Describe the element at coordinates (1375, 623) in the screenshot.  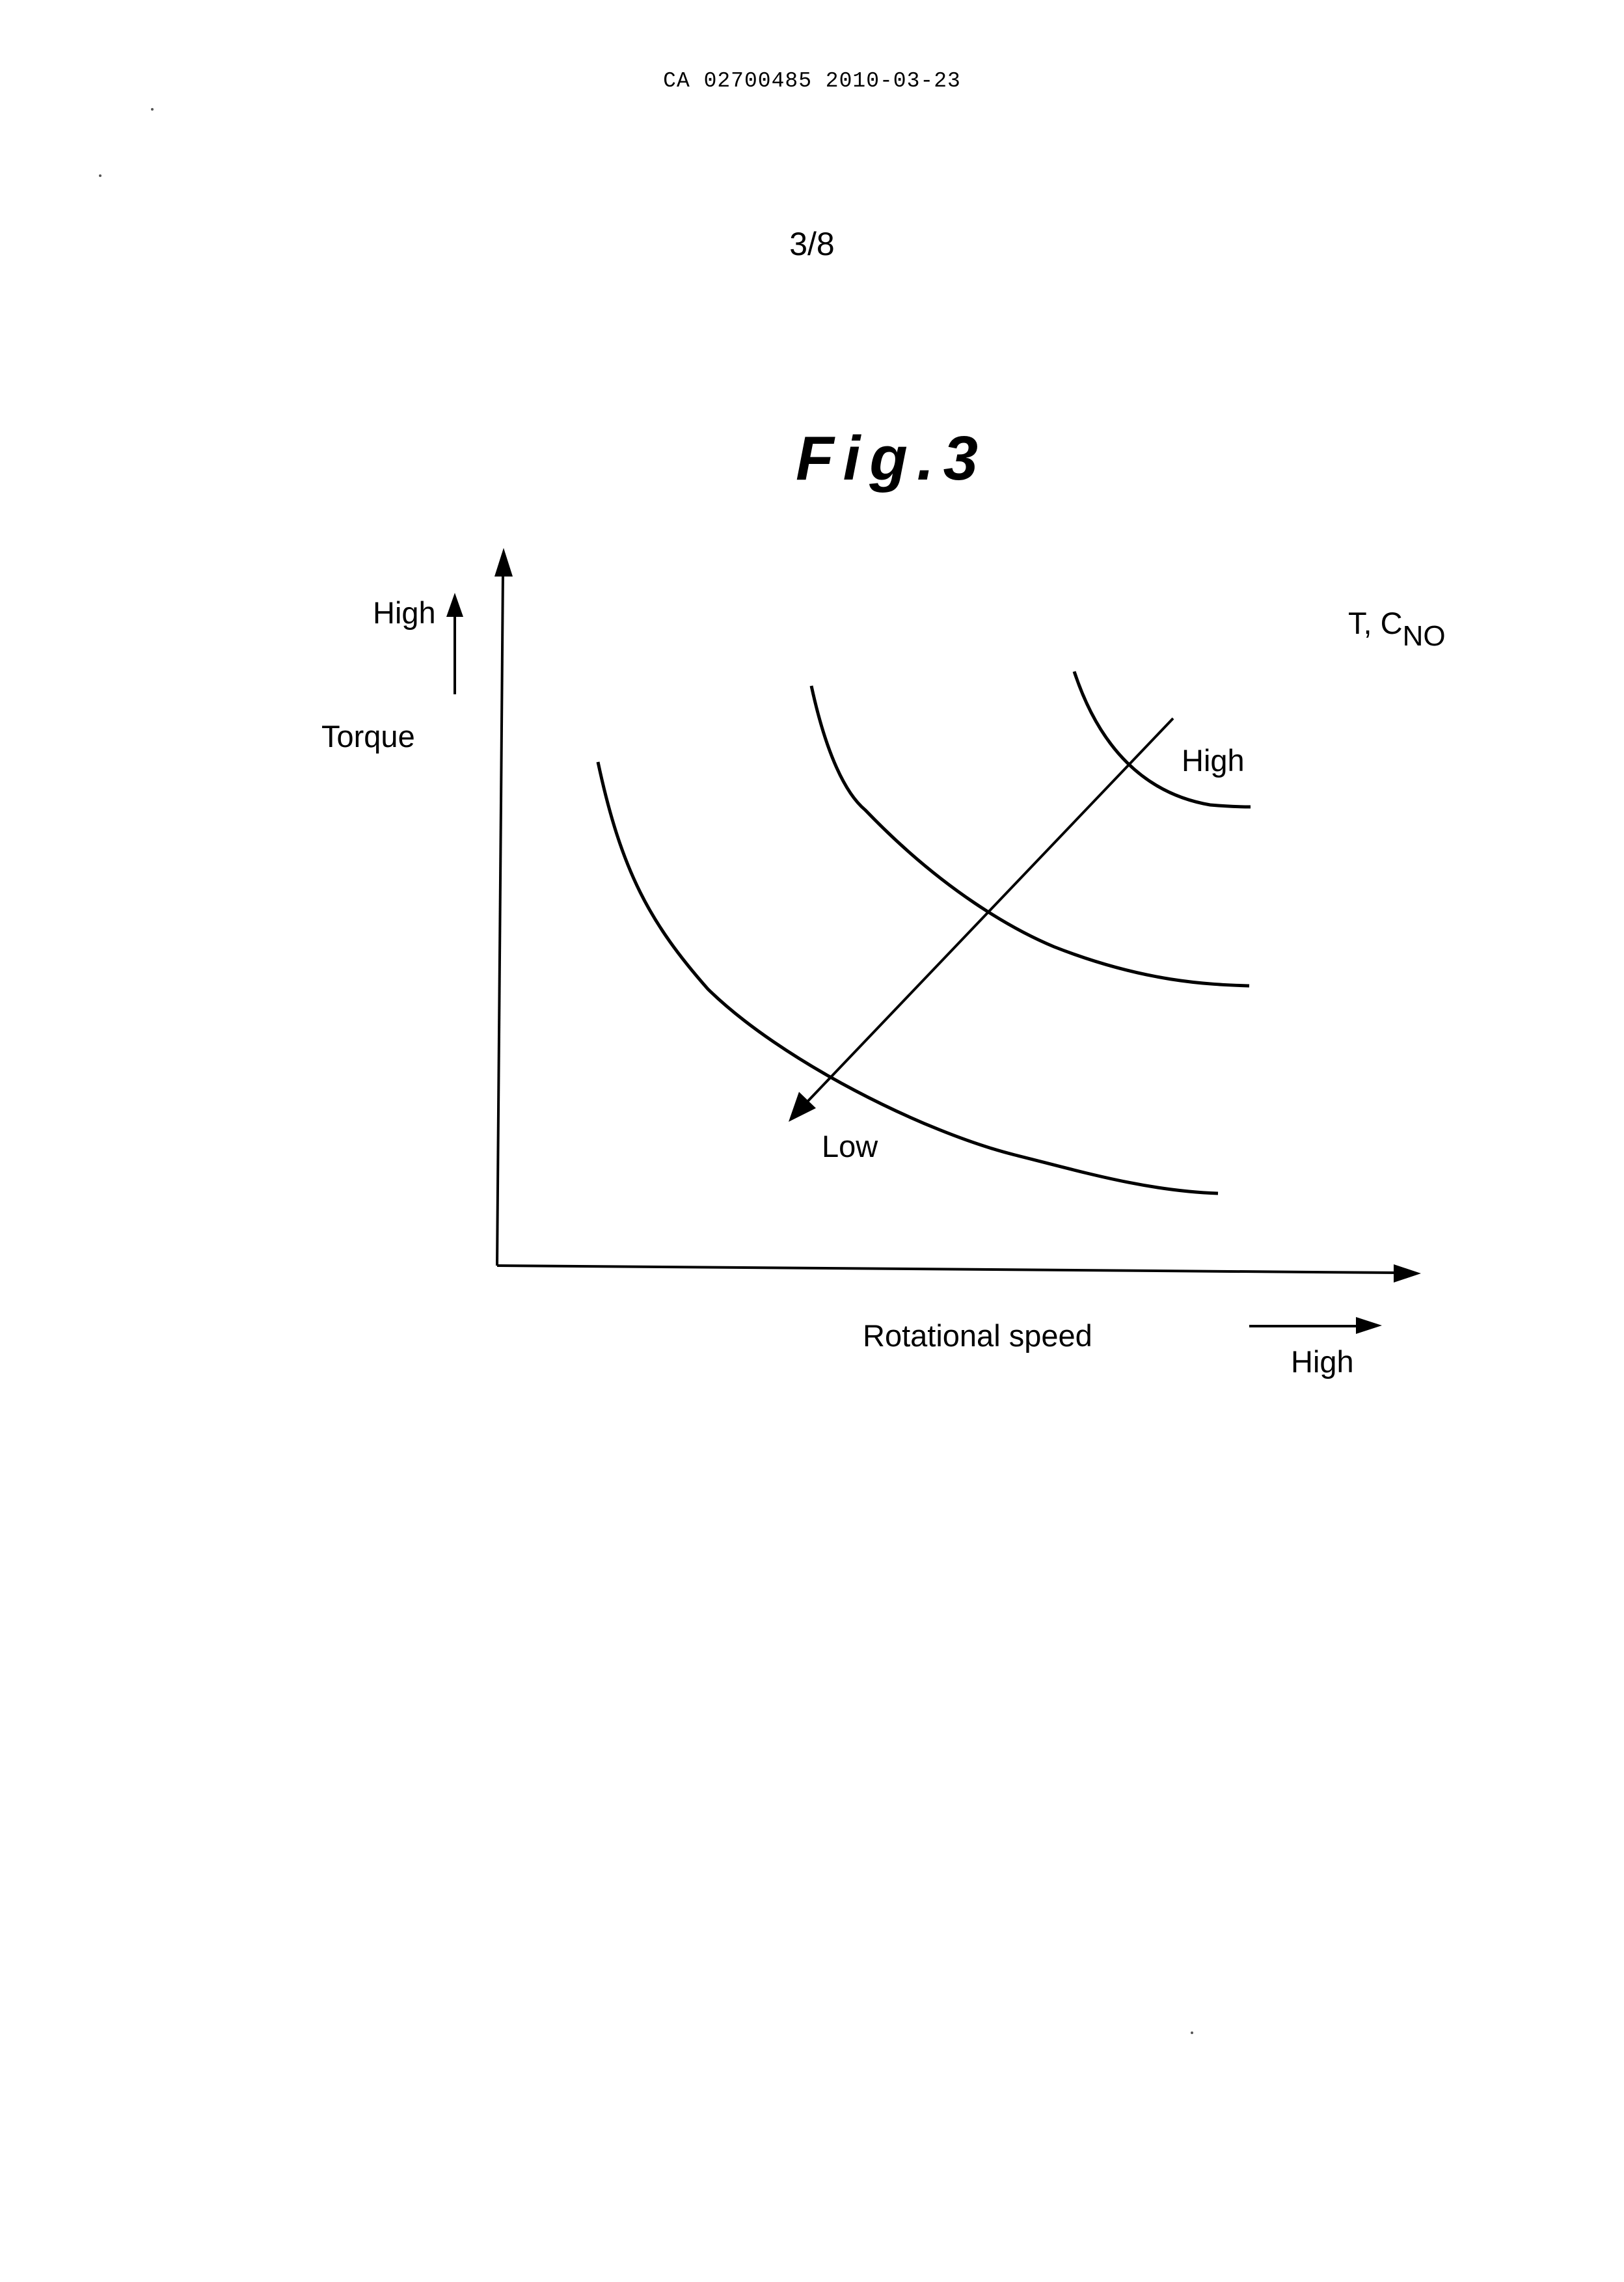
I see `series-parameter-symbol: T, C` at that location.